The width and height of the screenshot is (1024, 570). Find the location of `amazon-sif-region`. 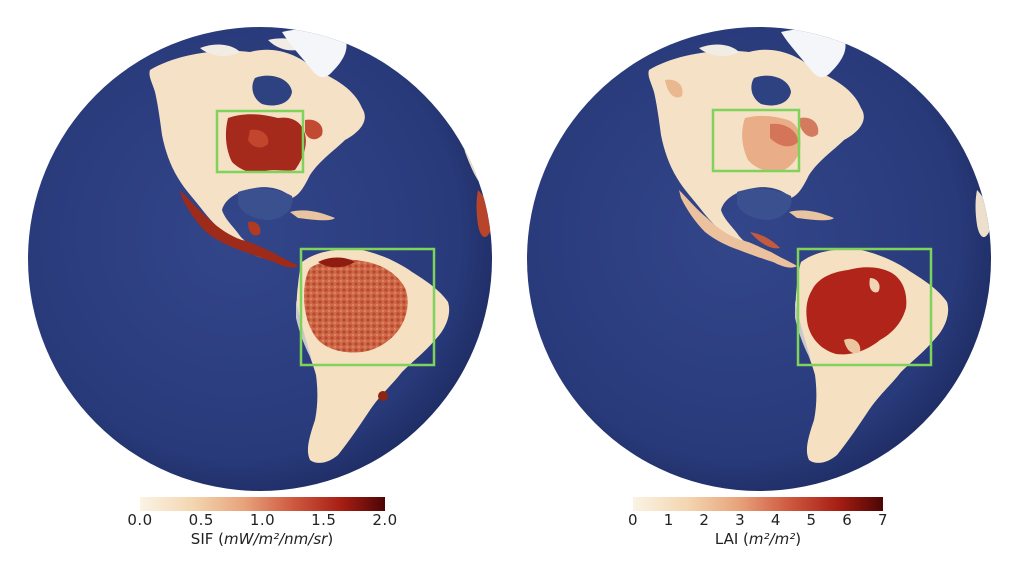

amazon-sif-region is located at coordinates (356, 306).